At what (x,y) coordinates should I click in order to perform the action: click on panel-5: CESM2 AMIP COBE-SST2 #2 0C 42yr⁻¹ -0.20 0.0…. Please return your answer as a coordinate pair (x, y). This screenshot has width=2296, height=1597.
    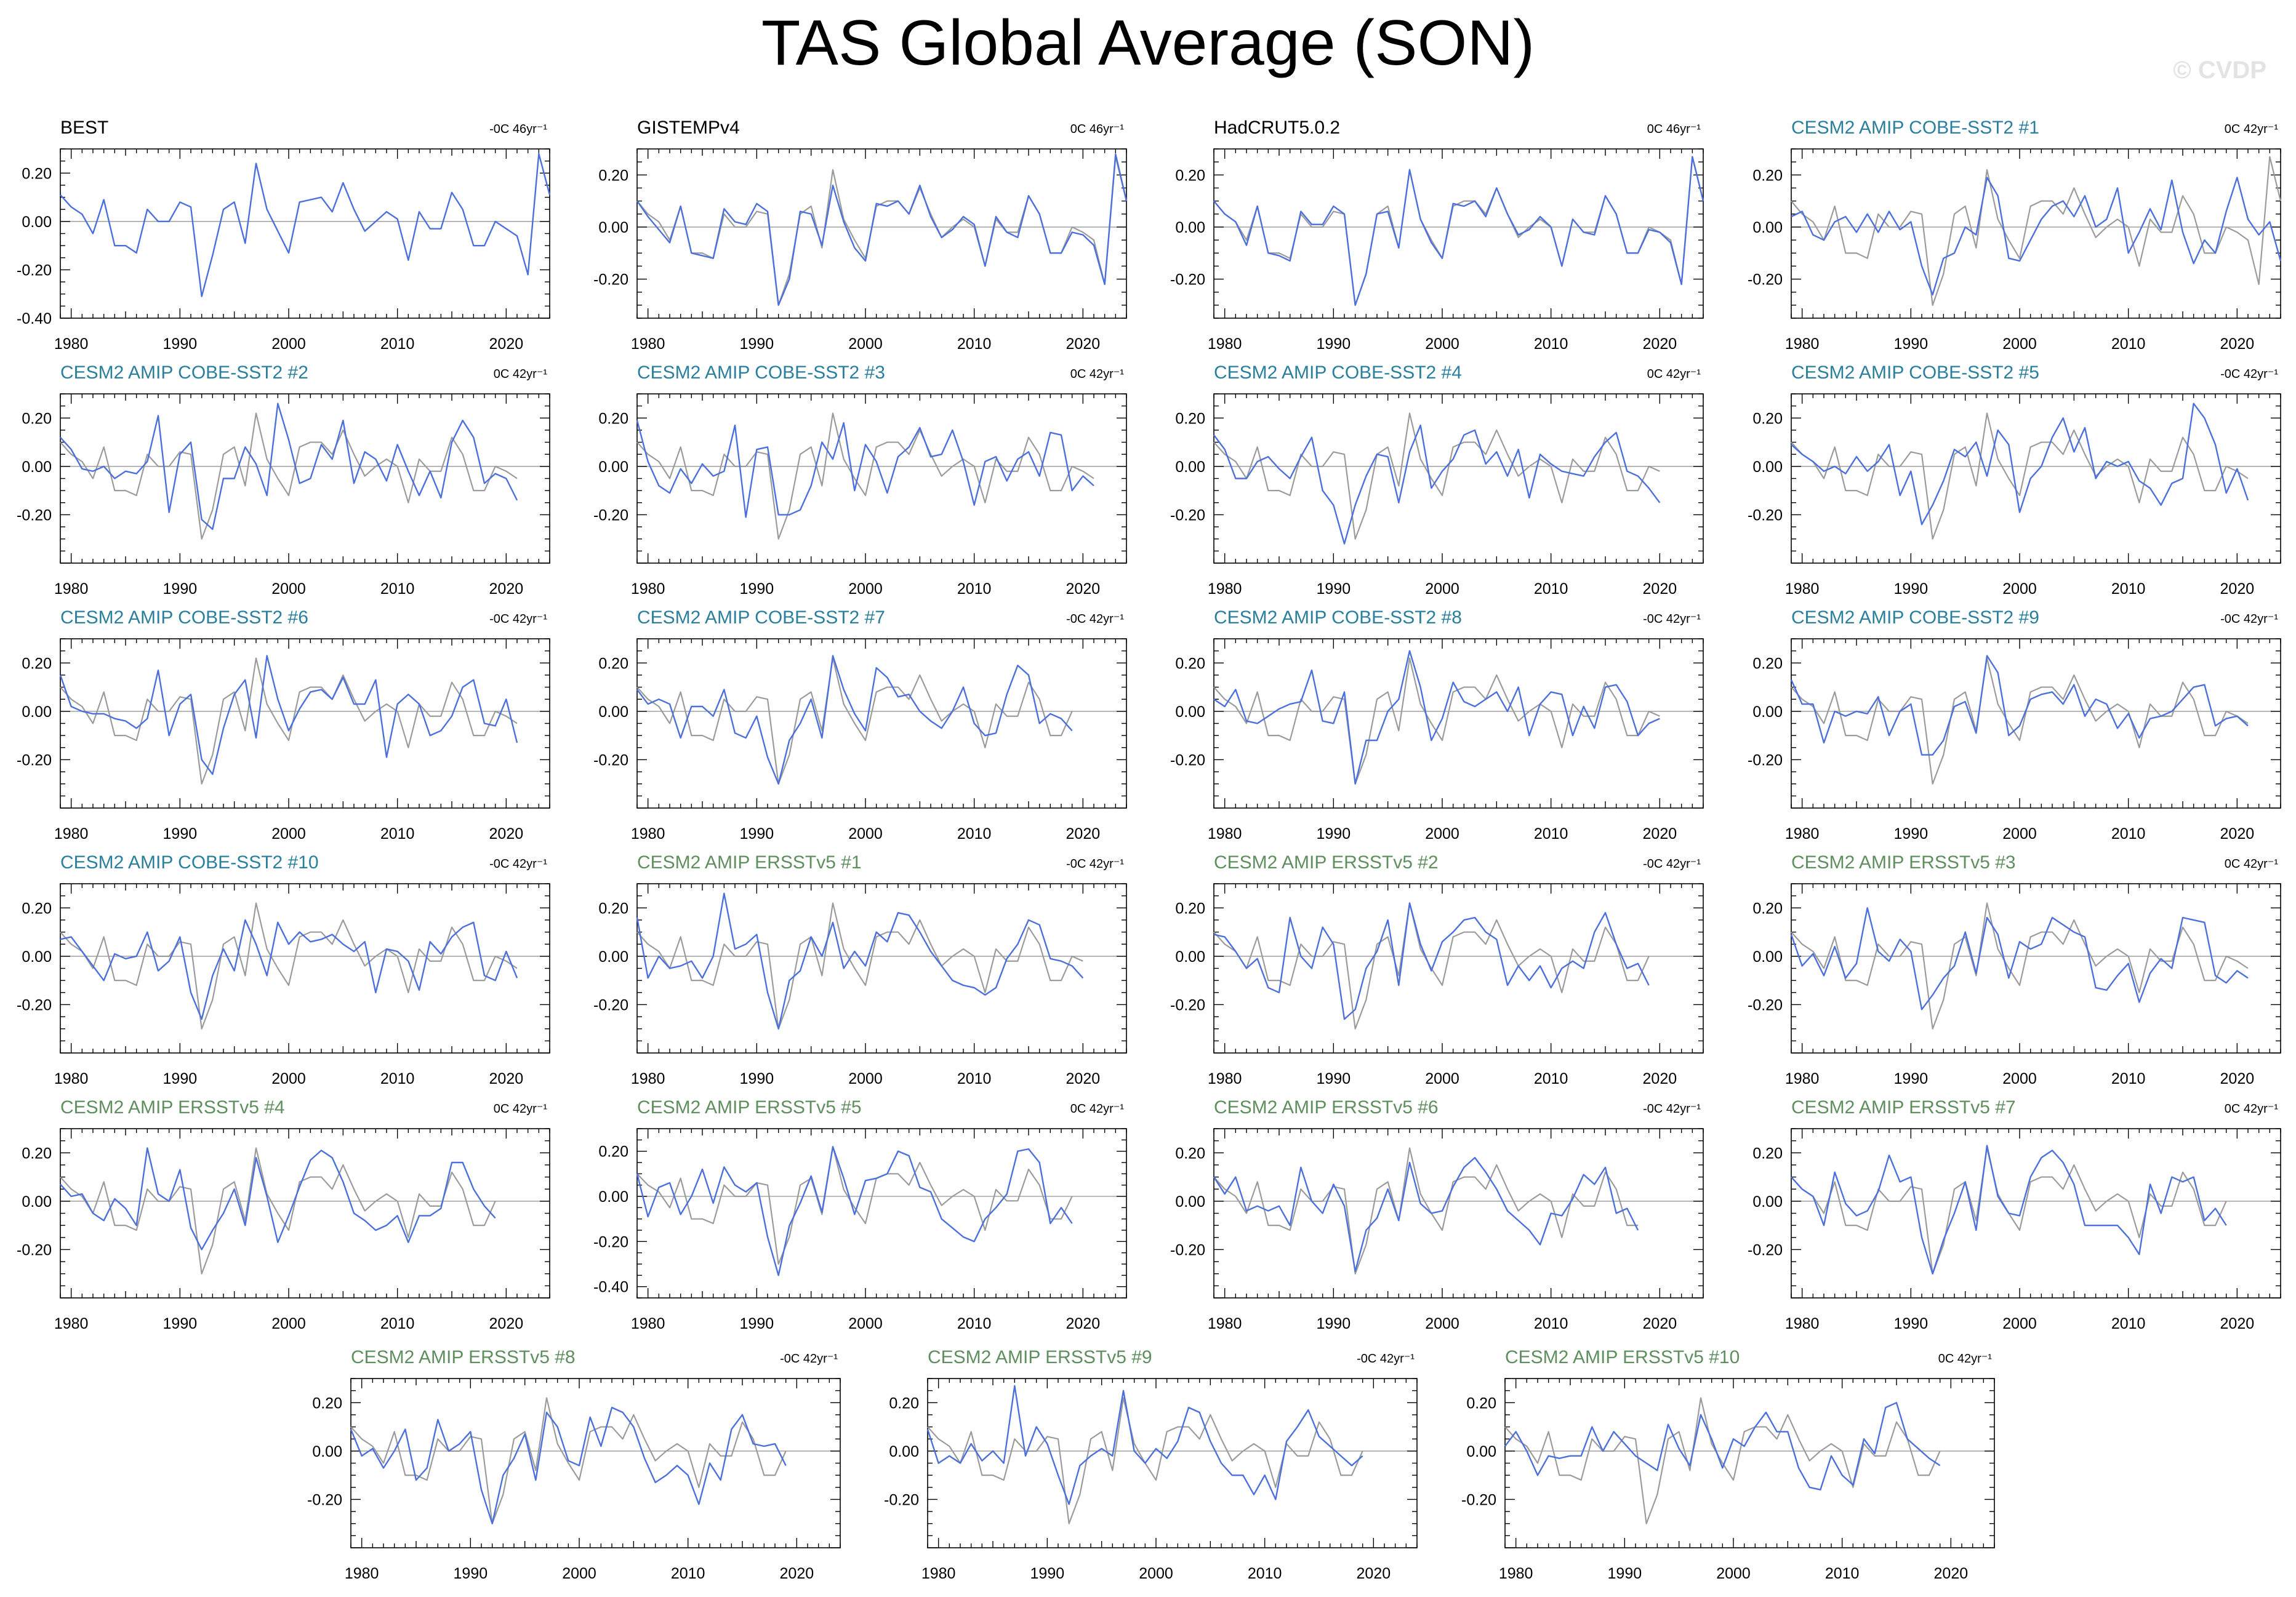
    Looking at the image, I should click on (283, 480).